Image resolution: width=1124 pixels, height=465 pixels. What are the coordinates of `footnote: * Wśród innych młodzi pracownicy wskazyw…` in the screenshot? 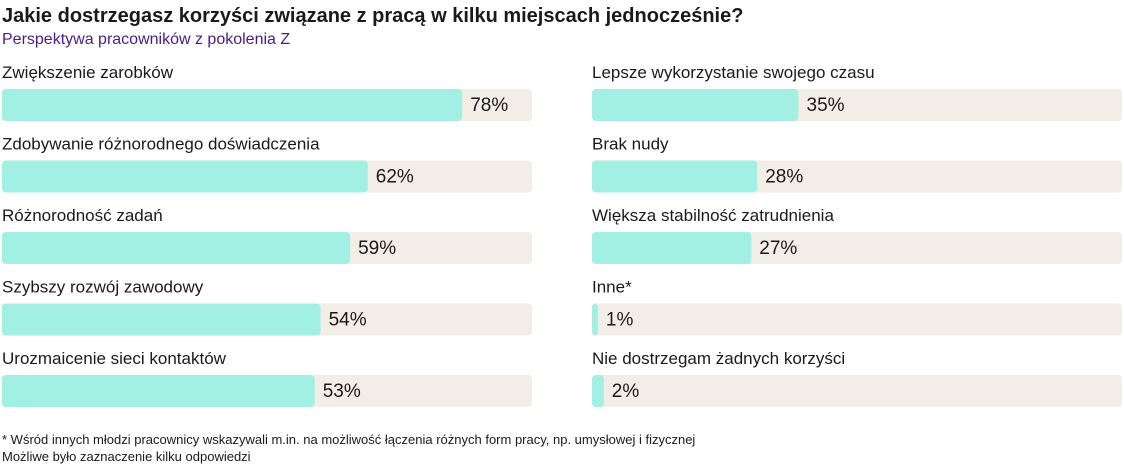 It's located at (348, 439).